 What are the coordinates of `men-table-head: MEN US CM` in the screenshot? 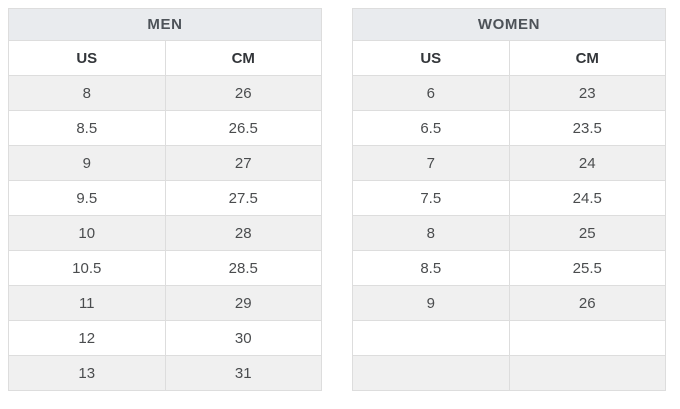 It's located at (165, 42).